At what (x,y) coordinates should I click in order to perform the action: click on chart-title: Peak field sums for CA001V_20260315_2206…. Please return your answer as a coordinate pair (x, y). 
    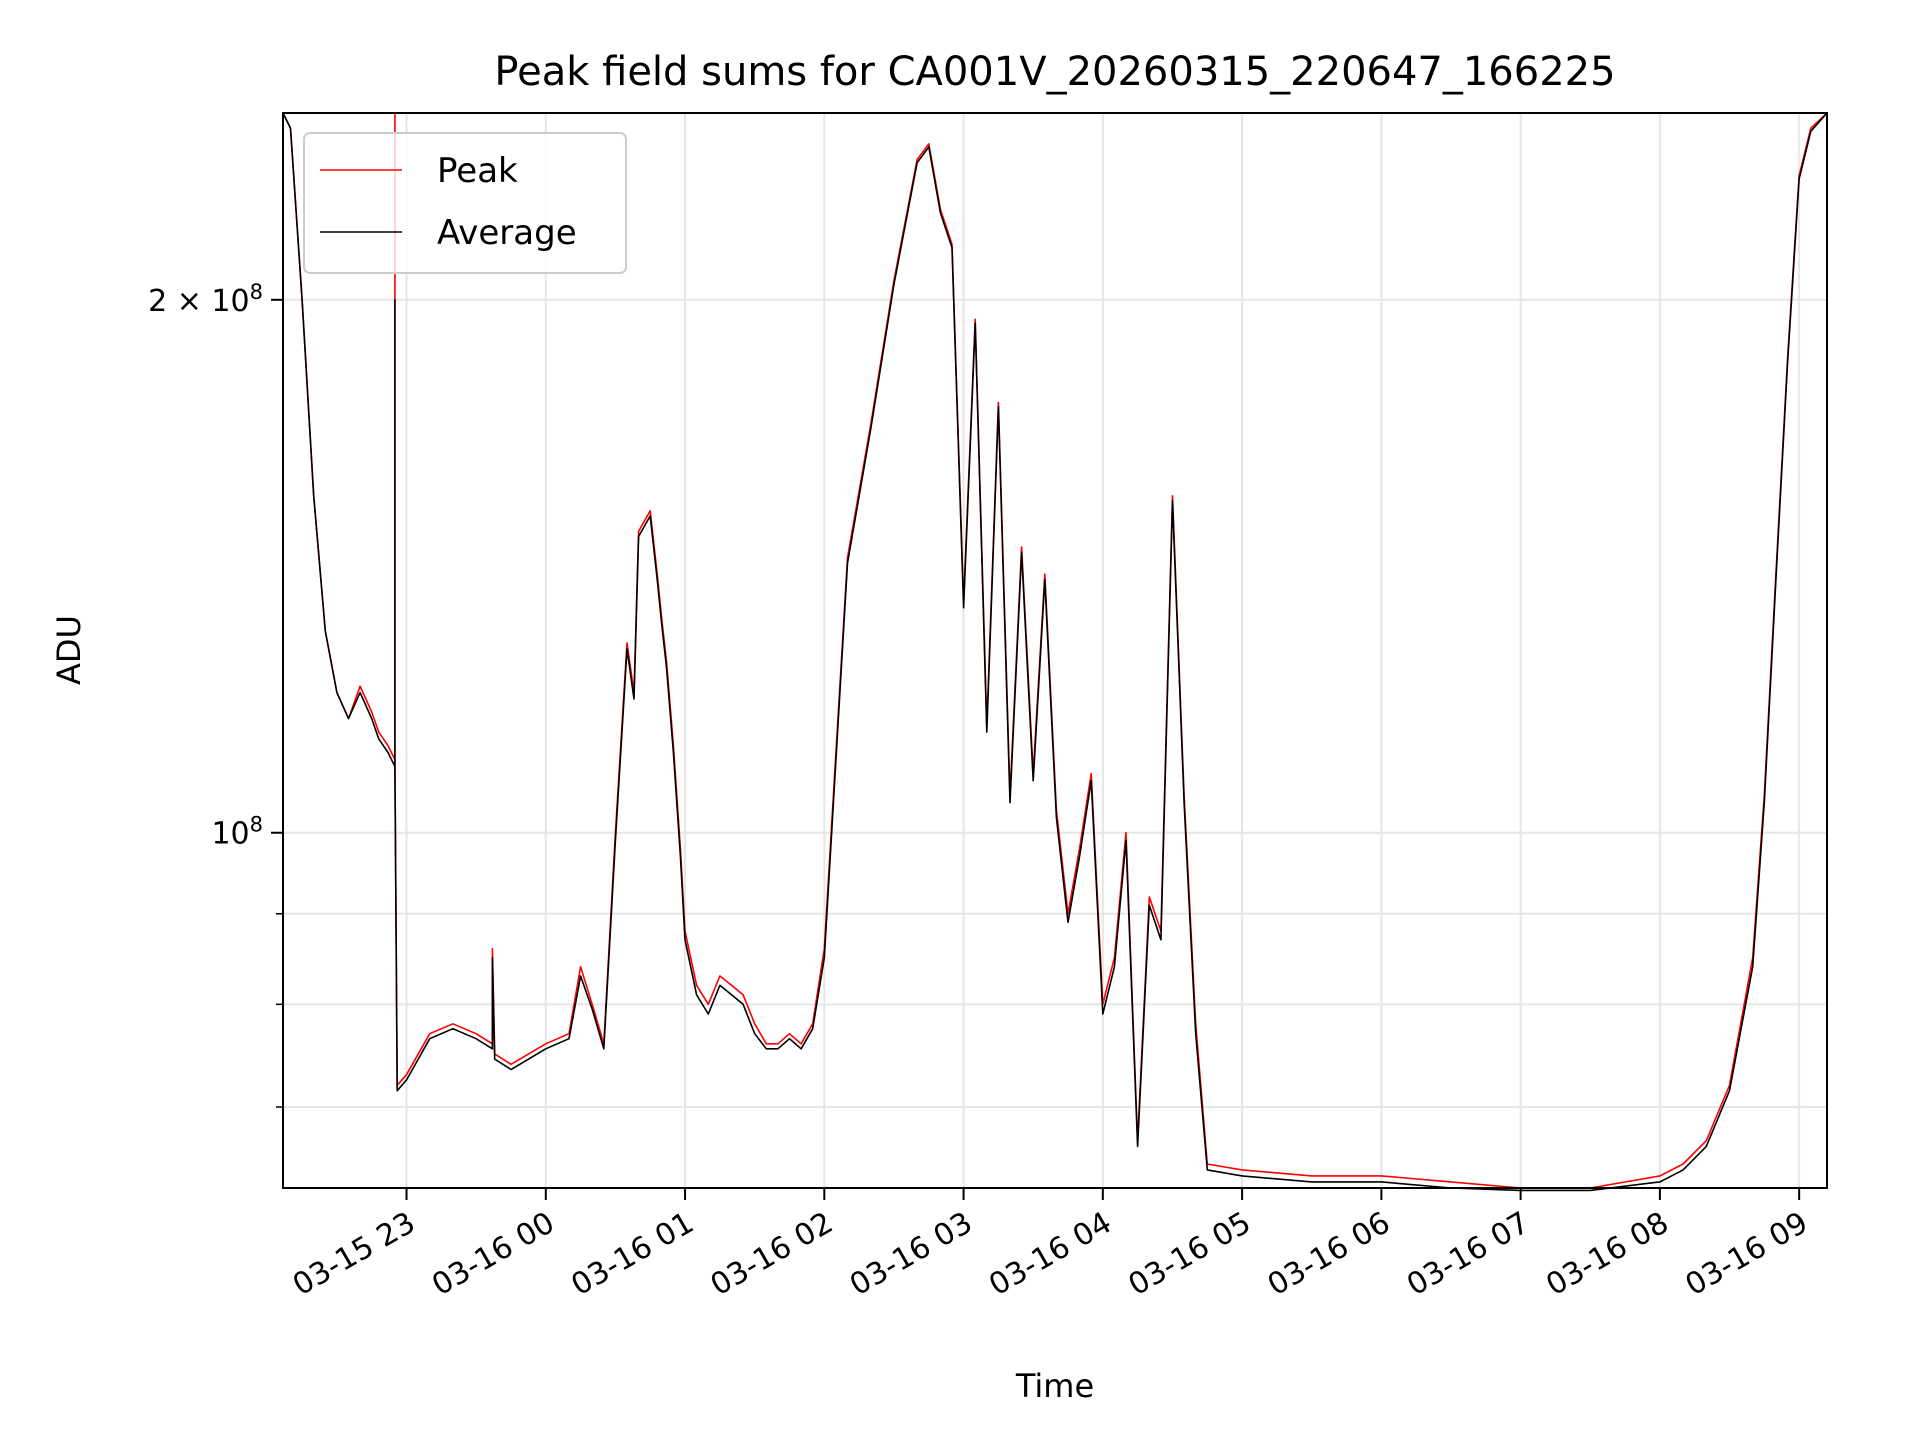
    Looking at the image, I should click on (1054, 72).